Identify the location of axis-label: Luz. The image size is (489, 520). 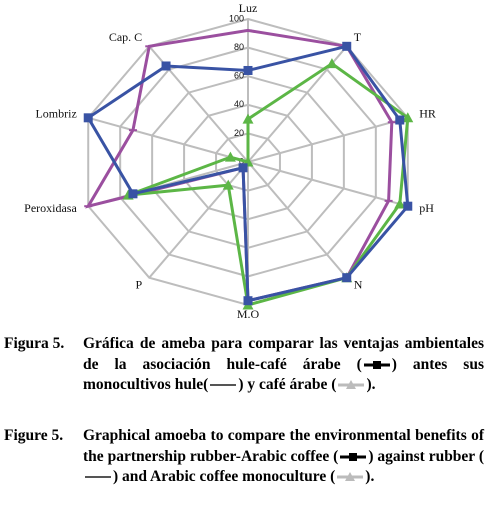
(248, 8).